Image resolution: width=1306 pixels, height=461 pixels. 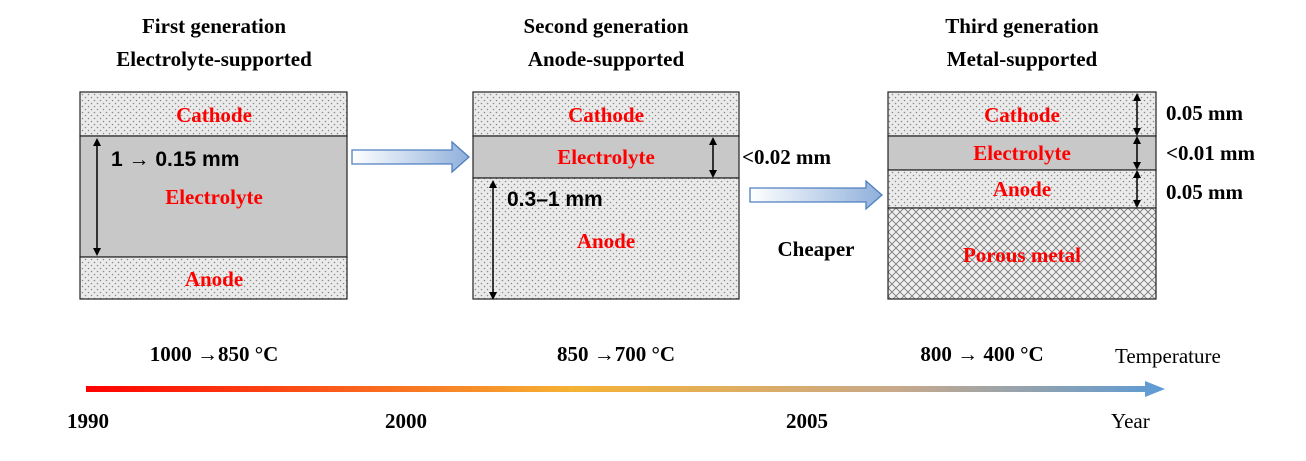 I want to click on gen2-cathode-layer, so click(x=606, y=114).